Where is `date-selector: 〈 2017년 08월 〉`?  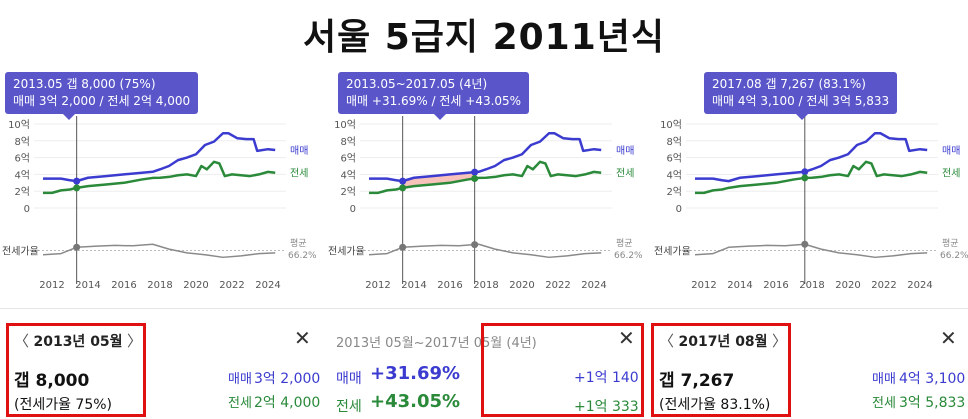 date-selector: 〈 2017년 08월 〉 is located at coordinates (723, 340).